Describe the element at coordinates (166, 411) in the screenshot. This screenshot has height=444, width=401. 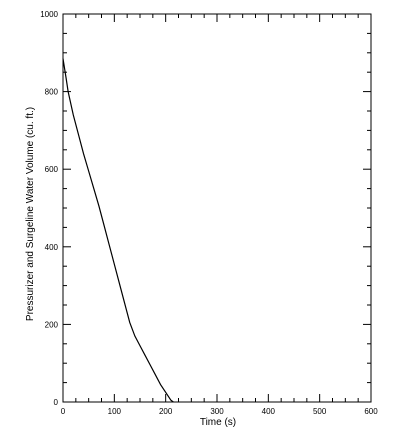
I see `x-tick-label: 200` at that location.